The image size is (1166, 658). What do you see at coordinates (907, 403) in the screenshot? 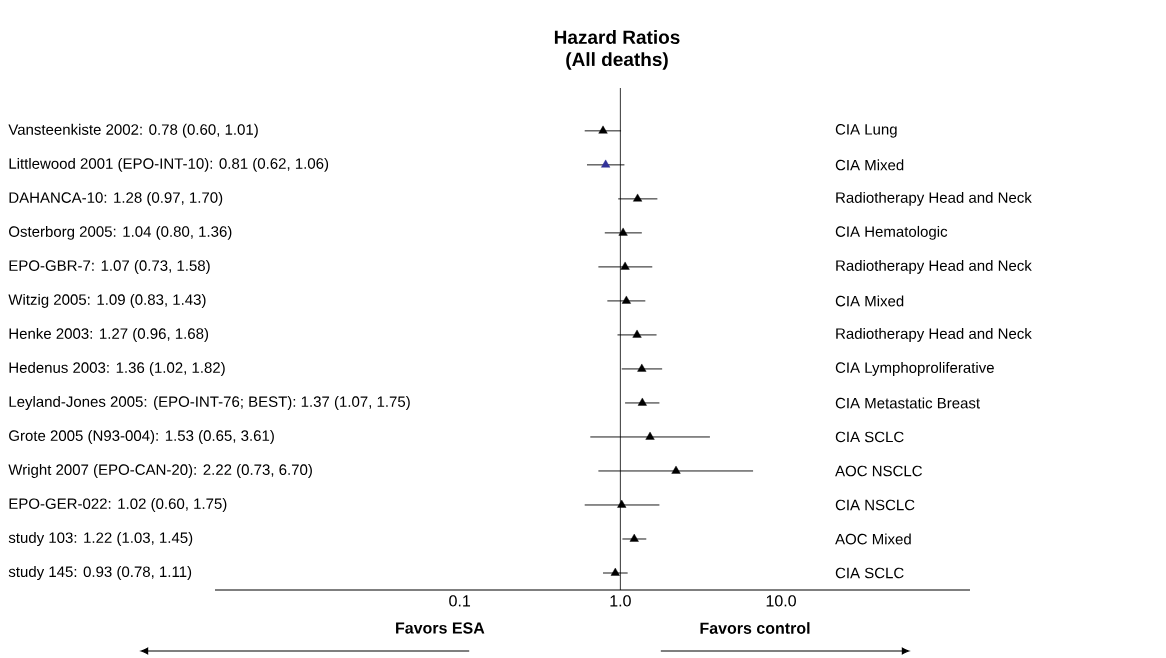
I see `y2-tick-label: CIA Metastatic Breast` at bounding box center [907, 403].